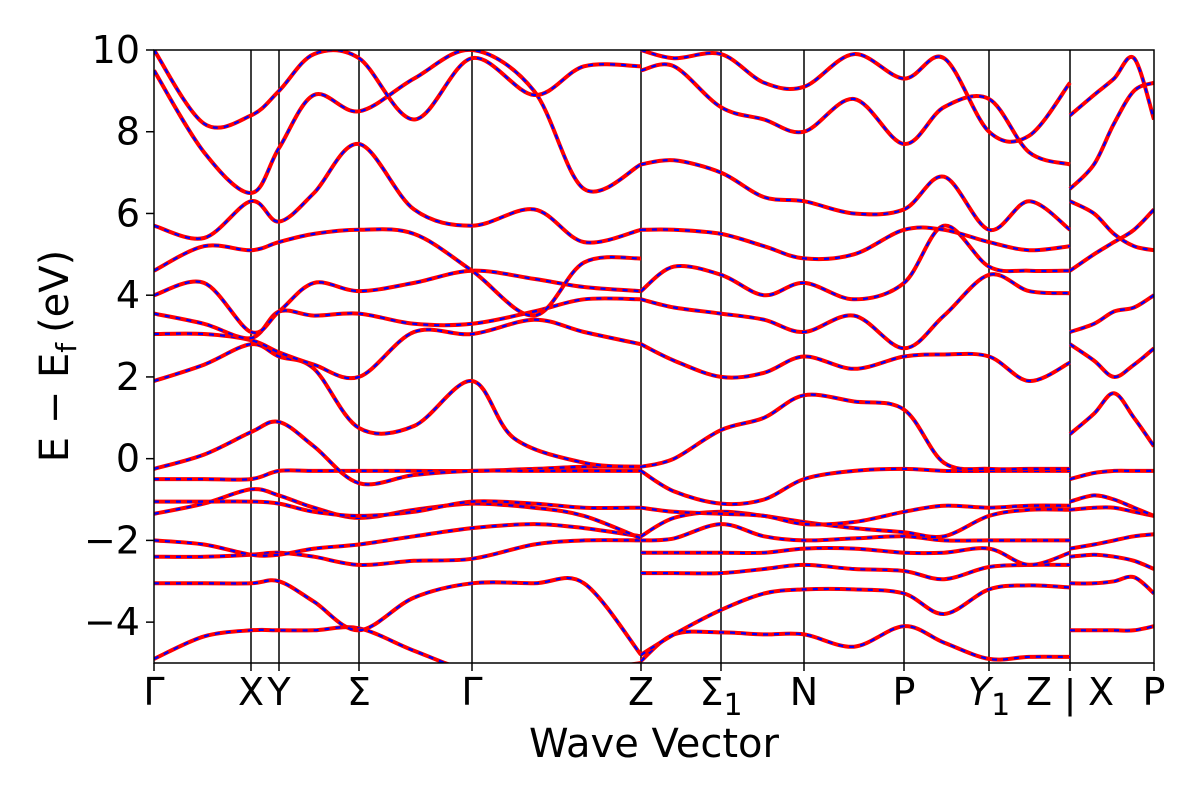  Describe the element at coordinates (112, 540) in the screenshot. I see `y-tick-label: −2` at that location.